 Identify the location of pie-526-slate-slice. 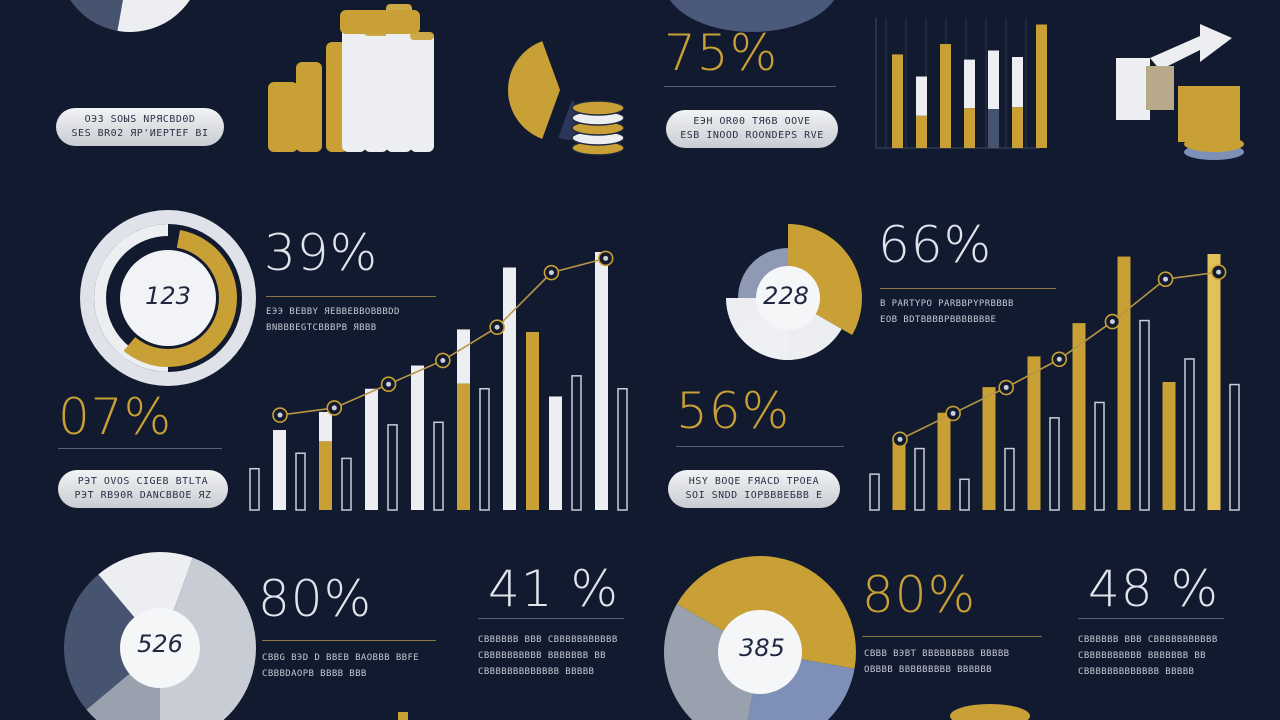
(112, 642).